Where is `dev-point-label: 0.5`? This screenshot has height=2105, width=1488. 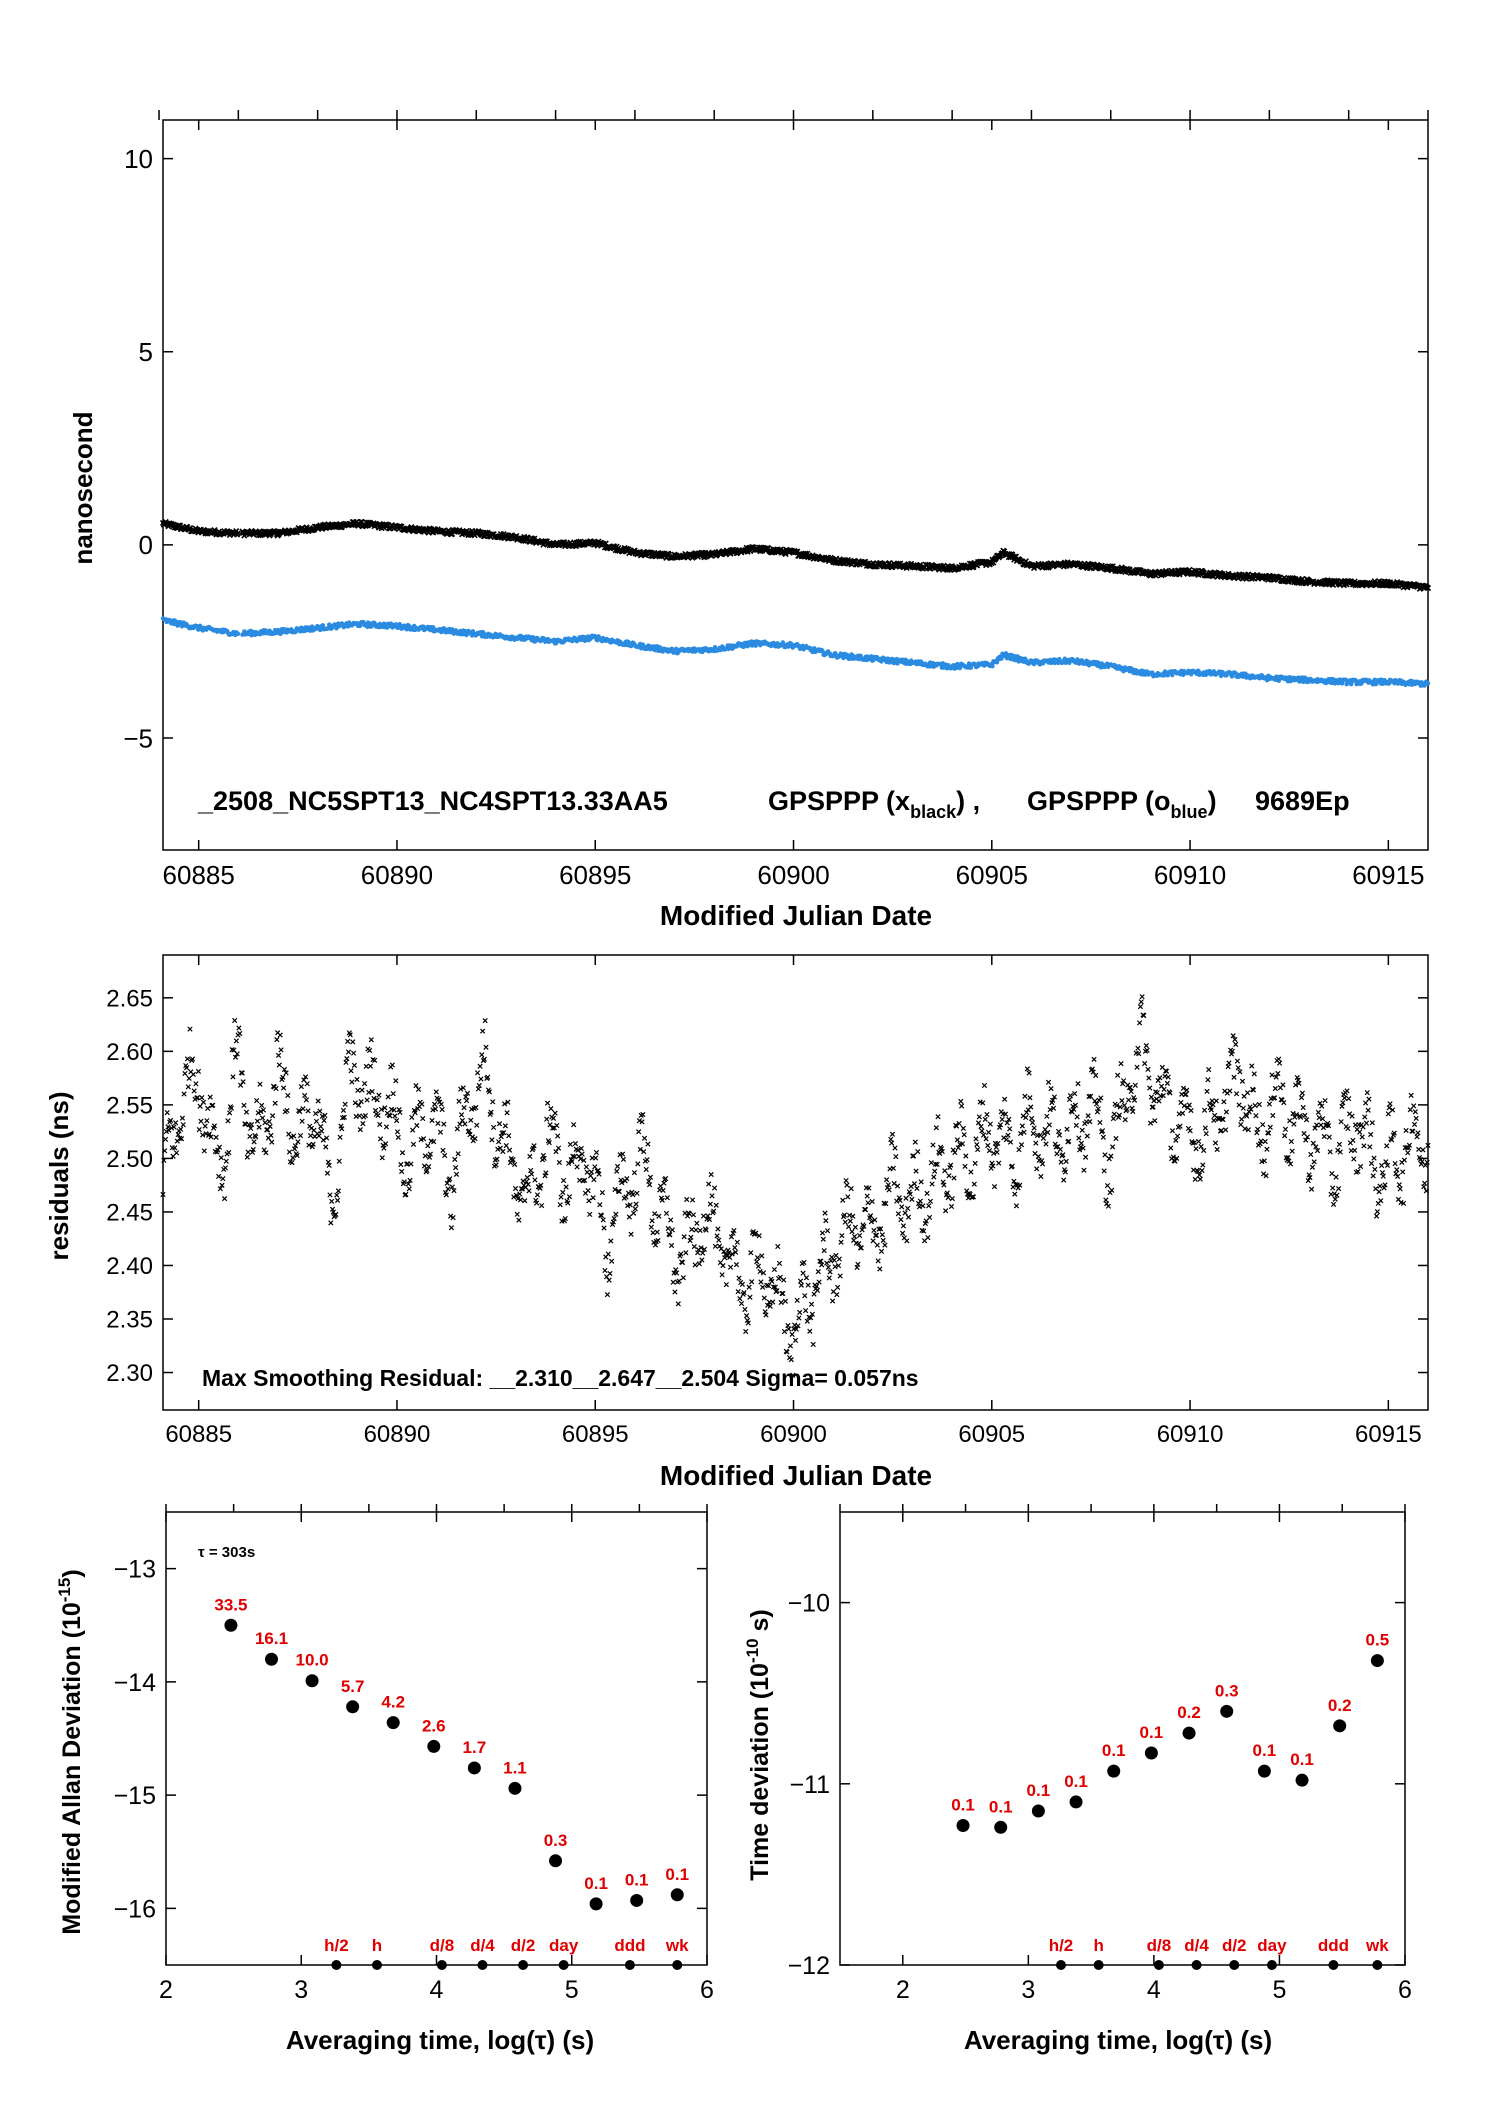 dev-point-label: 0.5 is located at coordinates (1378, 1640).